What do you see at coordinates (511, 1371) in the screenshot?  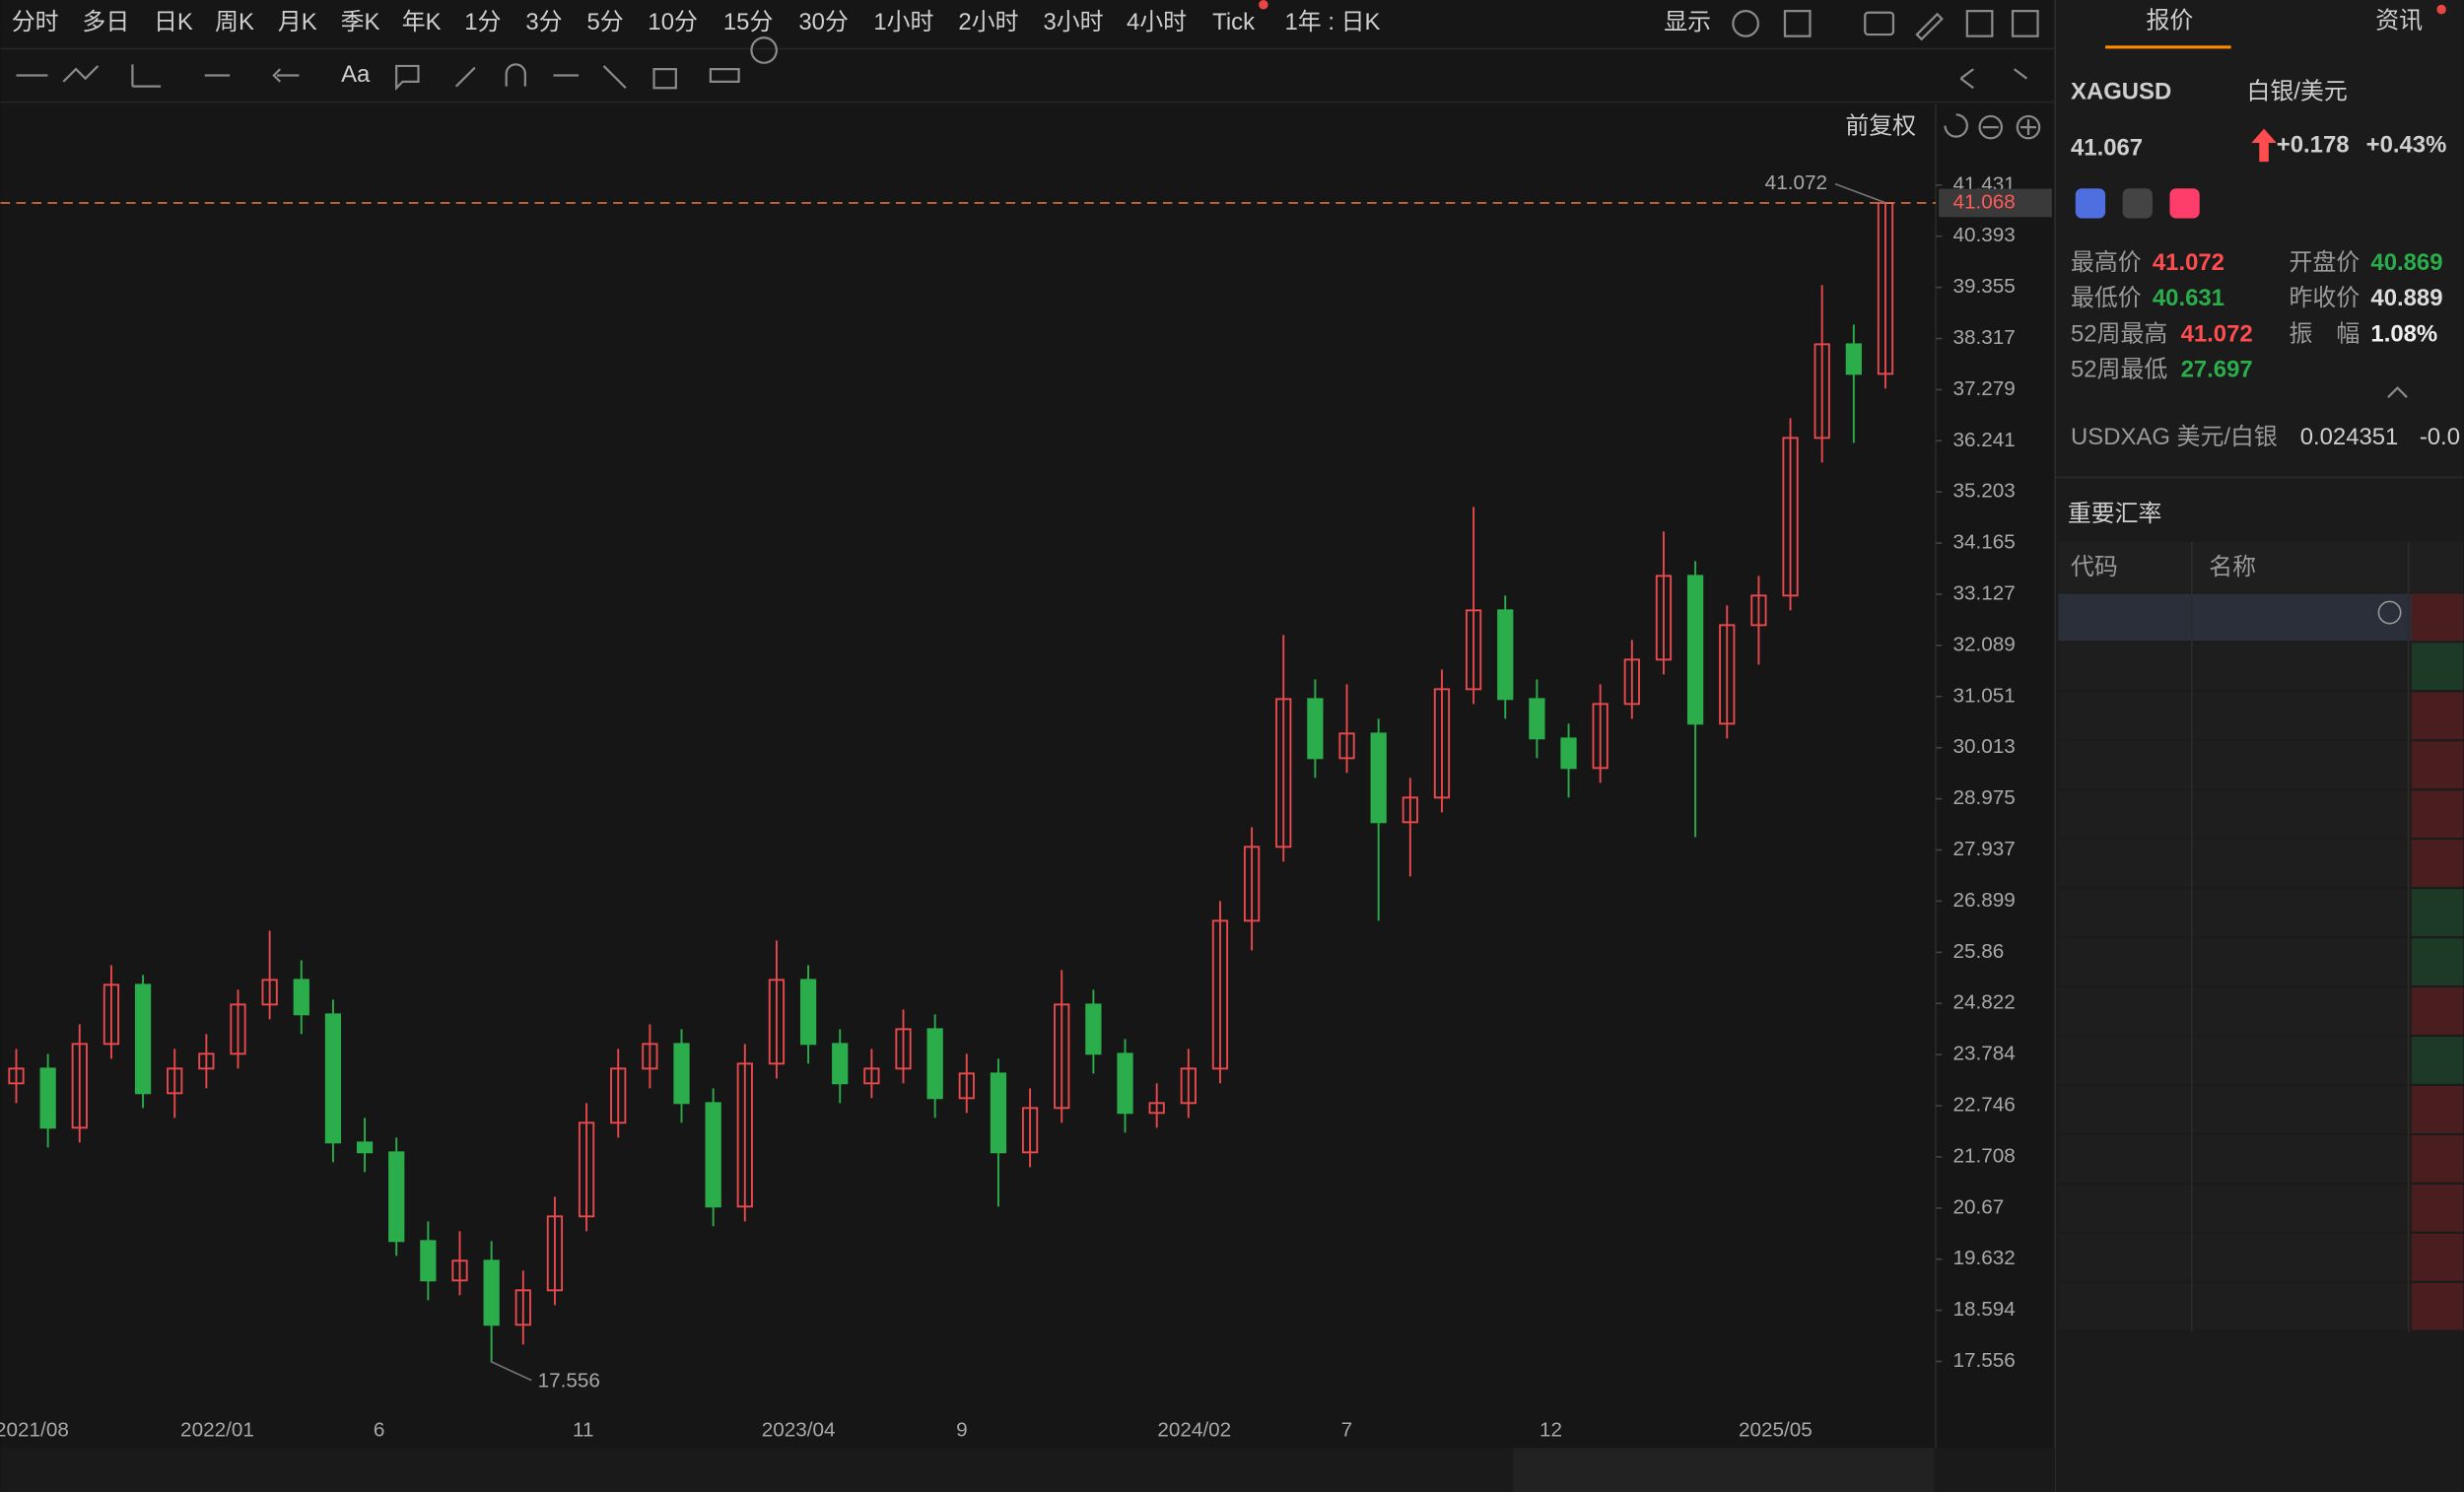 I see `low-leader` at bounding box center [511, 1371].